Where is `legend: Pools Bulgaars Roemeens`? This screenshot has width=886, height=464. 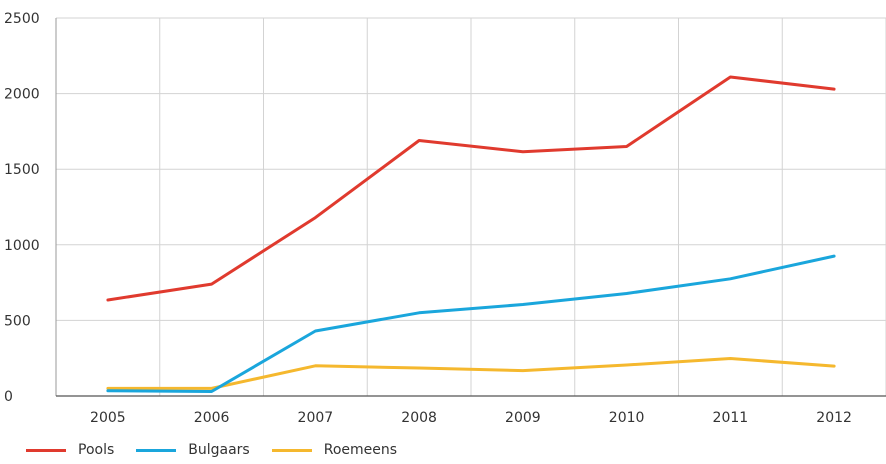 legend: Pools Bulgaars Roemeens is located at coordinates (222, 450).